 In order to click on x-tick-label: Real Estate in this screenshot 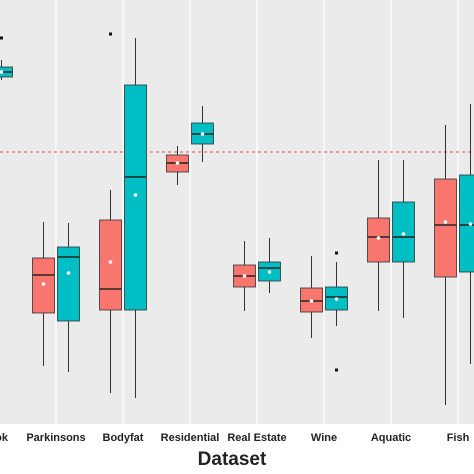, I will do `click(256, 438)`.